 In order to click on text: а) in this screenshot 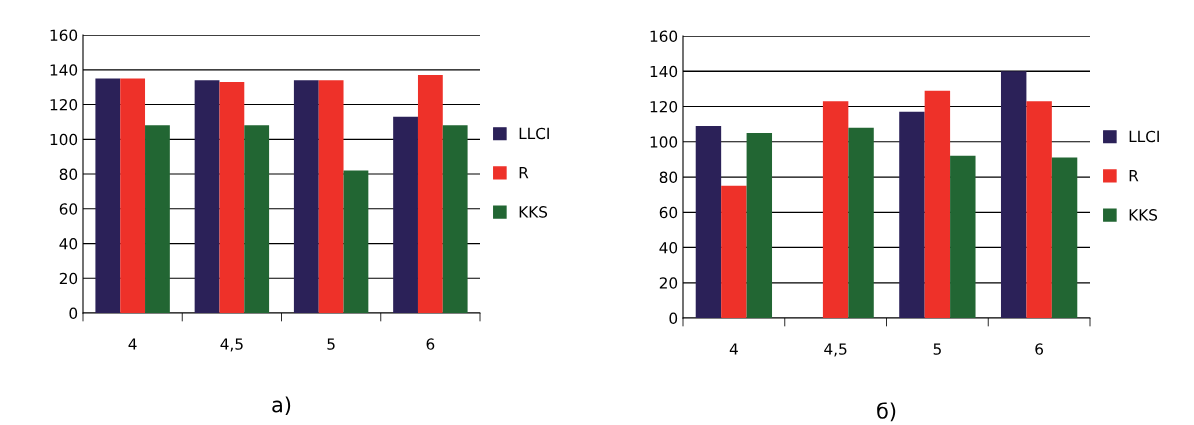, I will do `click(281, 405)`.